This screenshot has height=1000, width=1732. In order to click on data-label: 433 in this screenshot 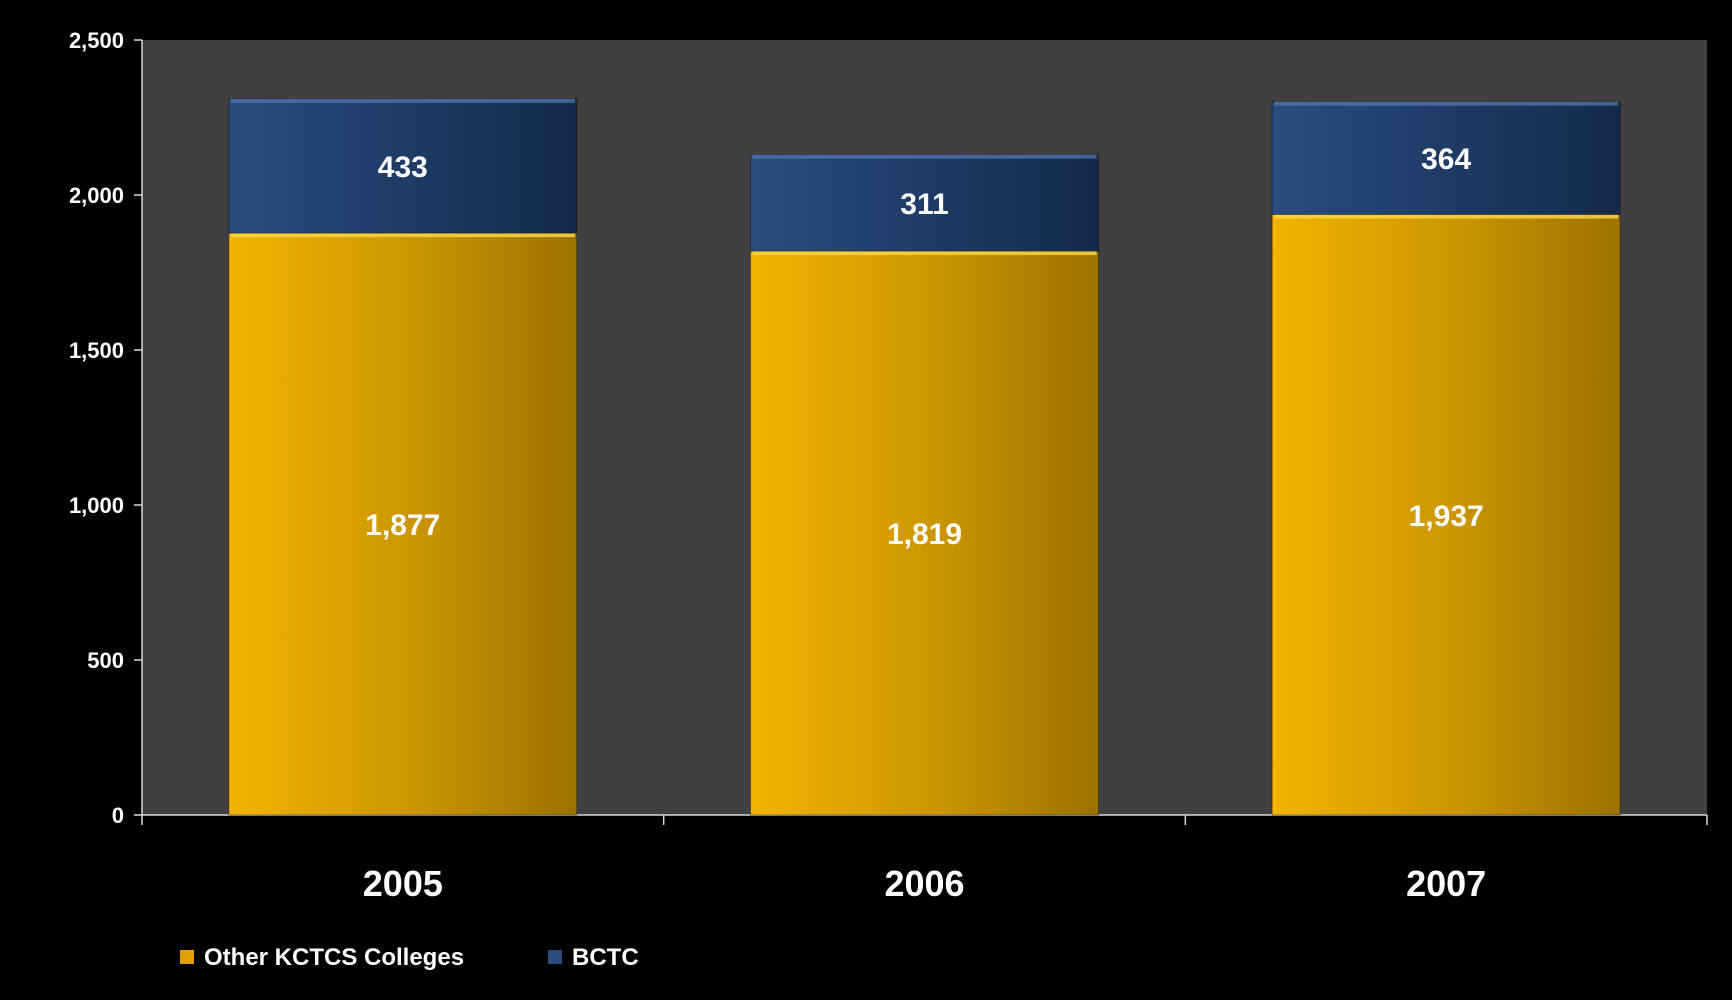, I will do `click(403, 167)`.